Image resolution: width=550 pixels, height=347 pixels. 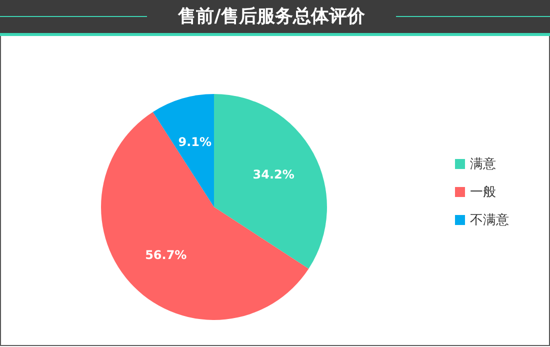 What do you see at coordinates (489, 220) in the screenshot?
I see `legend-label: 不满意` at bounding box center [489, 220].